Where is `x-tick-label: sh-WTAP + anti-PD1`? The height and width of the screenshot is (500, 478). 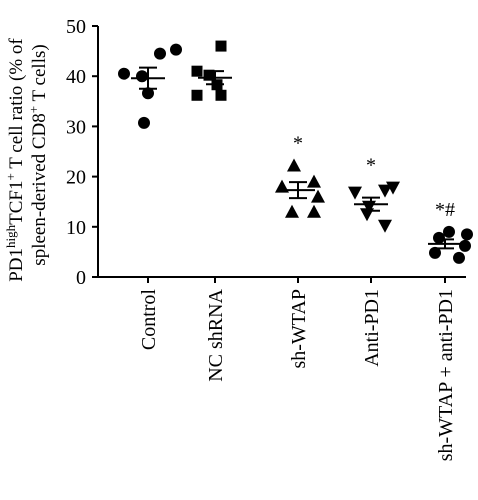 x-tick-label: sh-WTAP + anti-PD1 is located at coordinates (446, 375).